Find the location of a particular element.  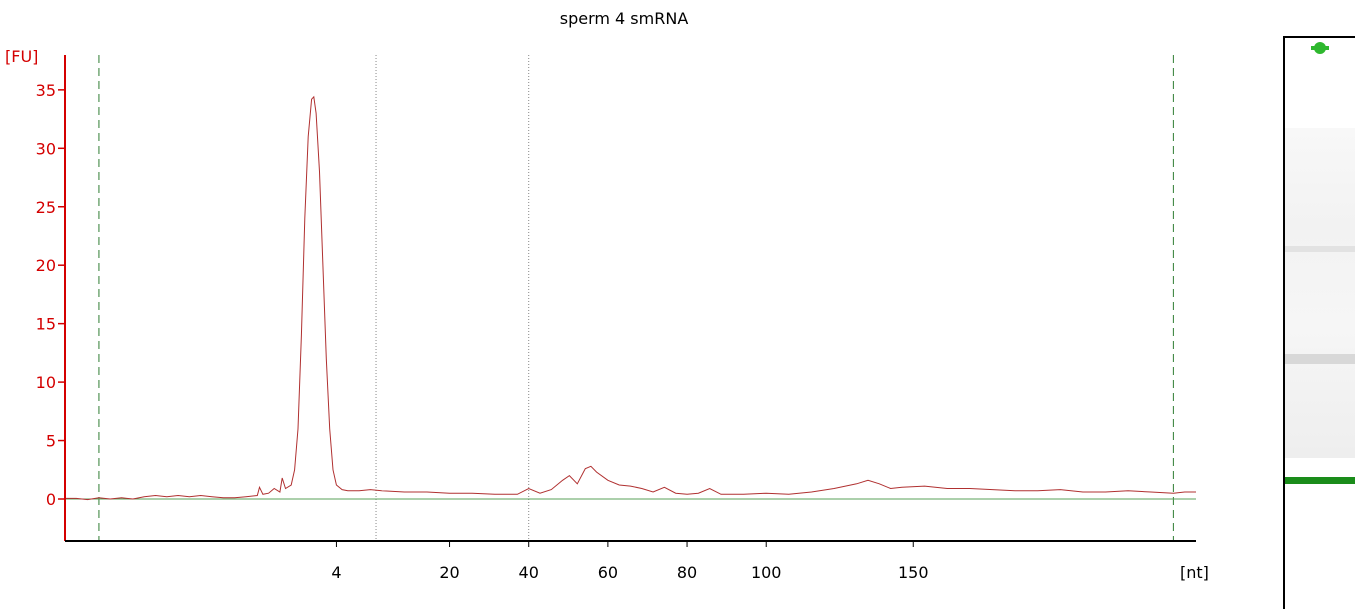

peak-lines is located at coordinates (452, 298).